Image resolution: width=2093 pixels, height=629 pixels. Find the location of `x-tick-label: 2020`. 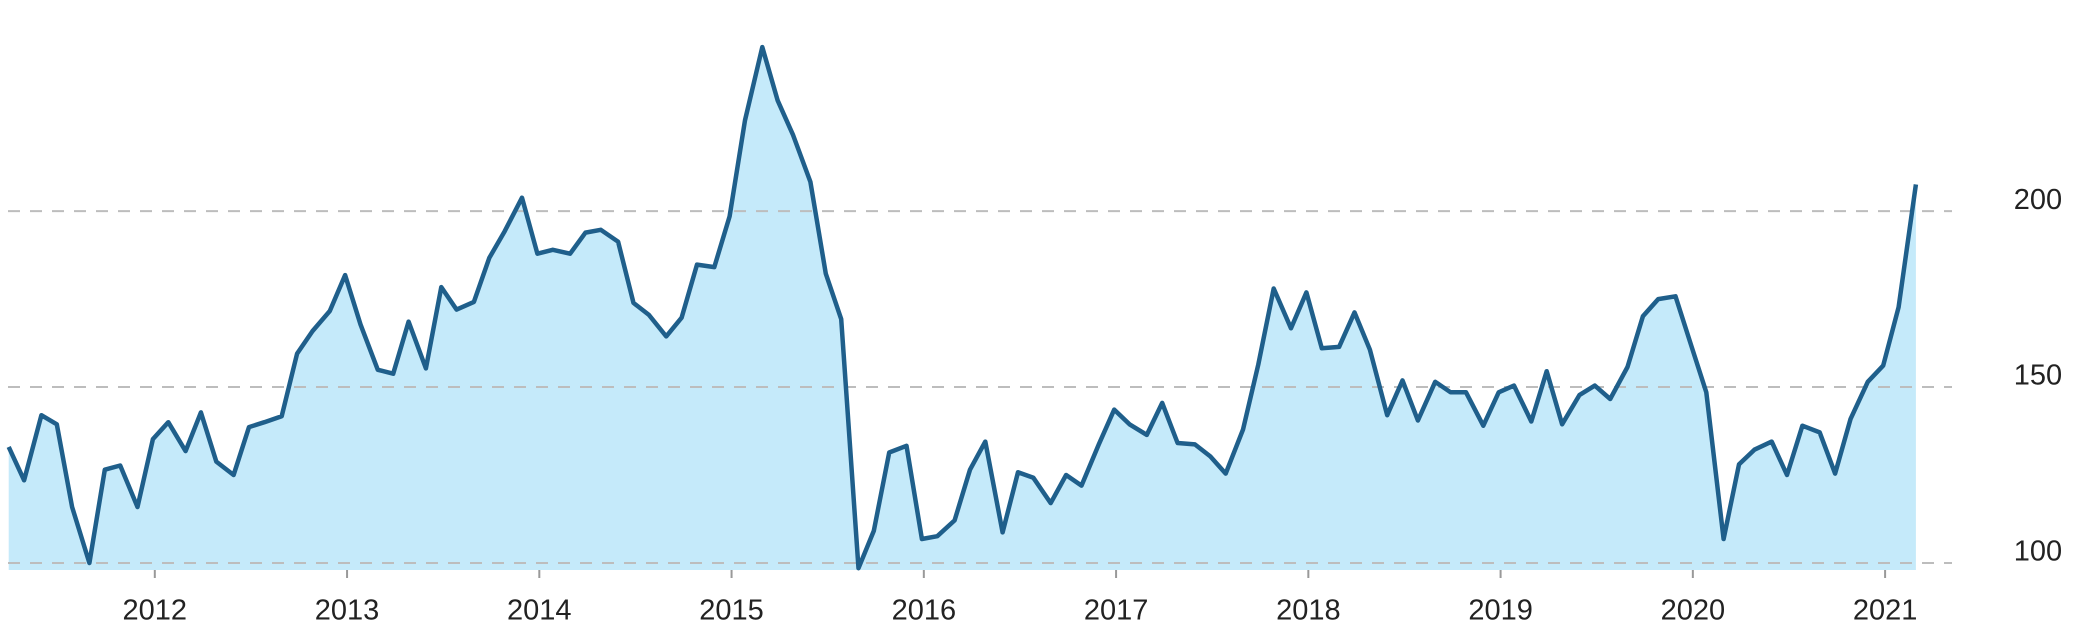

x-tick-label: 2020 is located at coordinates (1693, 611).